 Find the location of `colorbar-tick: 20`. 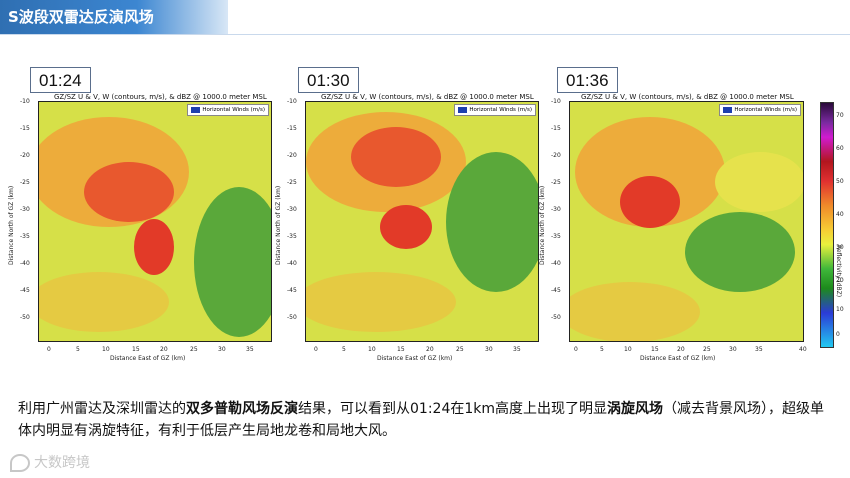

colorbar-tick: 20 is located at coordinates (840, 280).